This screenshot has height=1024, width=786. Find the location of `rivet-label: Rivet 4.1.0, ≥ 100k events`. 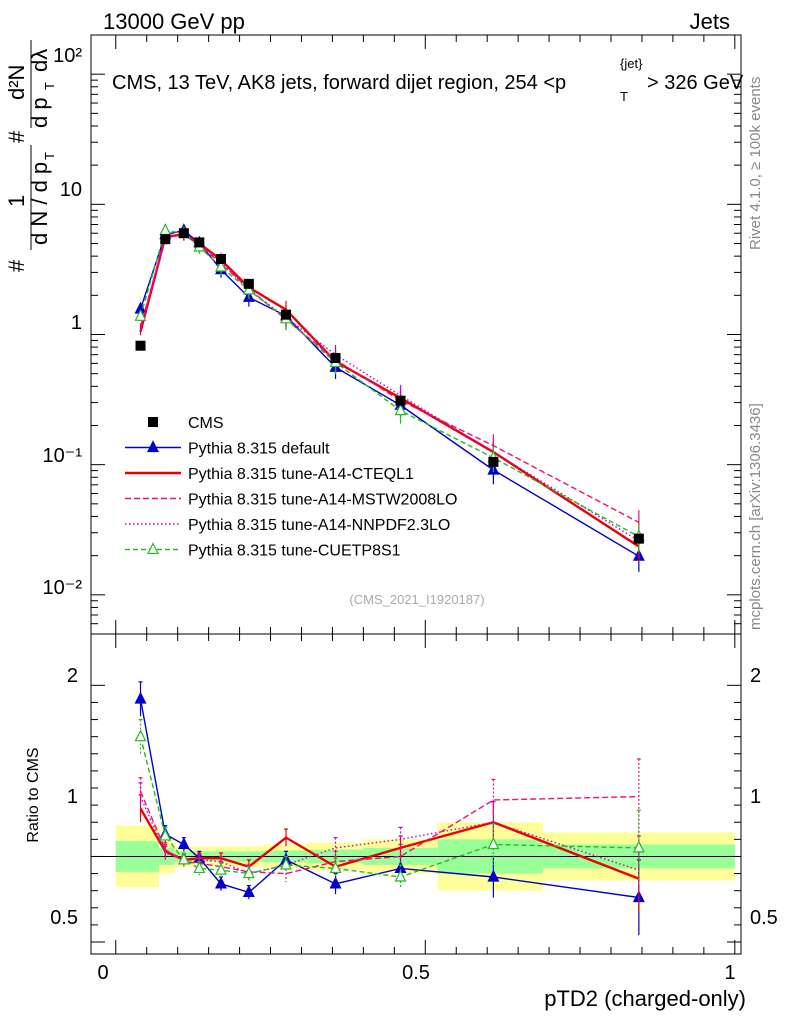

rivet-label: Rivet 4.1.0, ≥ 100k events is located at coordinates (755, 163).